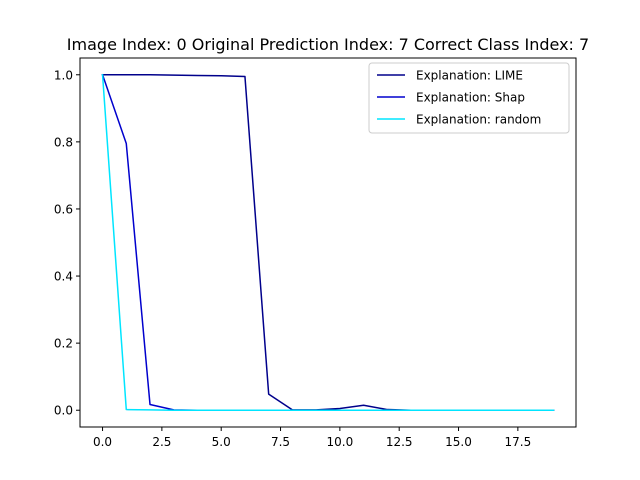 Image resolution: width=640 pixels, height=480 pixels. I want to click on y-tick-label: 1.0, so click(63, 75).